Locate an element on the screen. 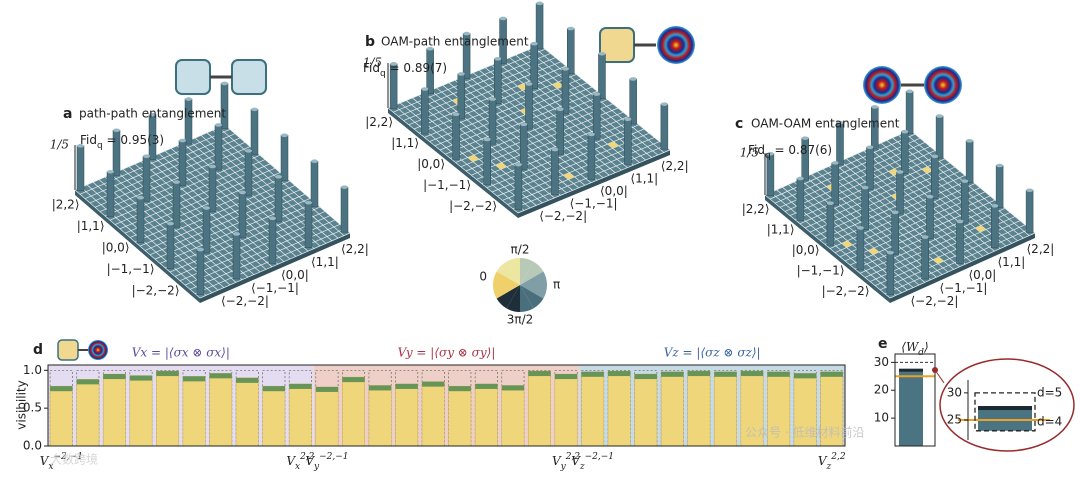  ket-label: |−1,−1⟩ is located at coordinates (131, 269).